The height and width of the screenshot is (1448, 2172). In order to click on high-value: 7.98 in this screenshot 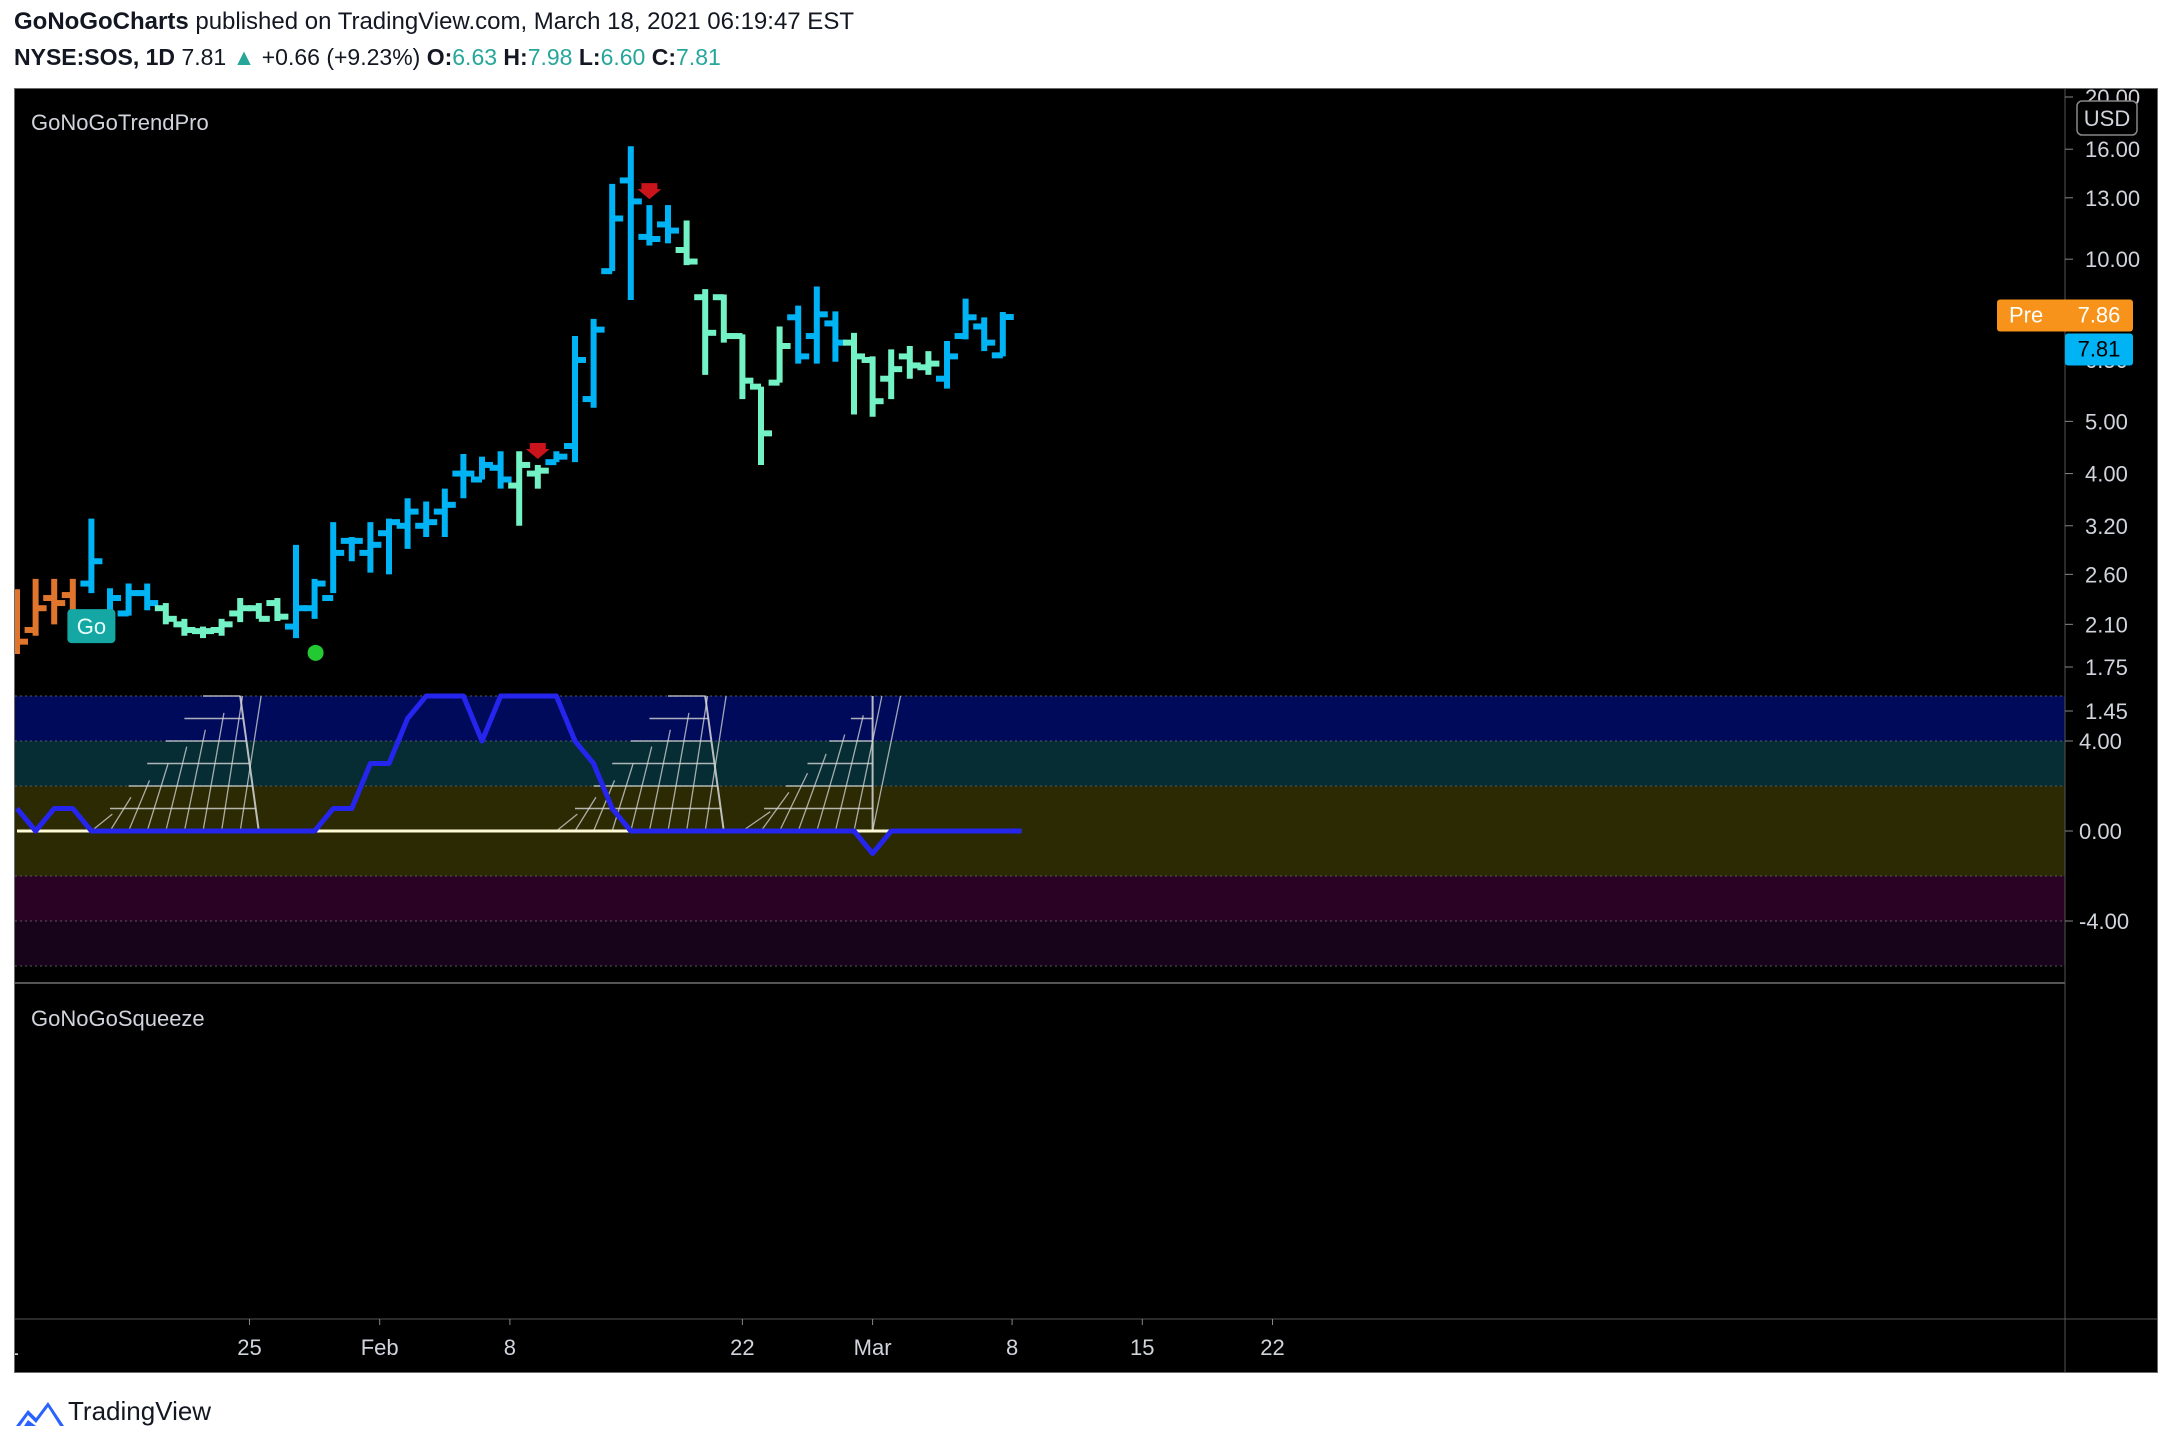, I will do `click(550, 57)`.